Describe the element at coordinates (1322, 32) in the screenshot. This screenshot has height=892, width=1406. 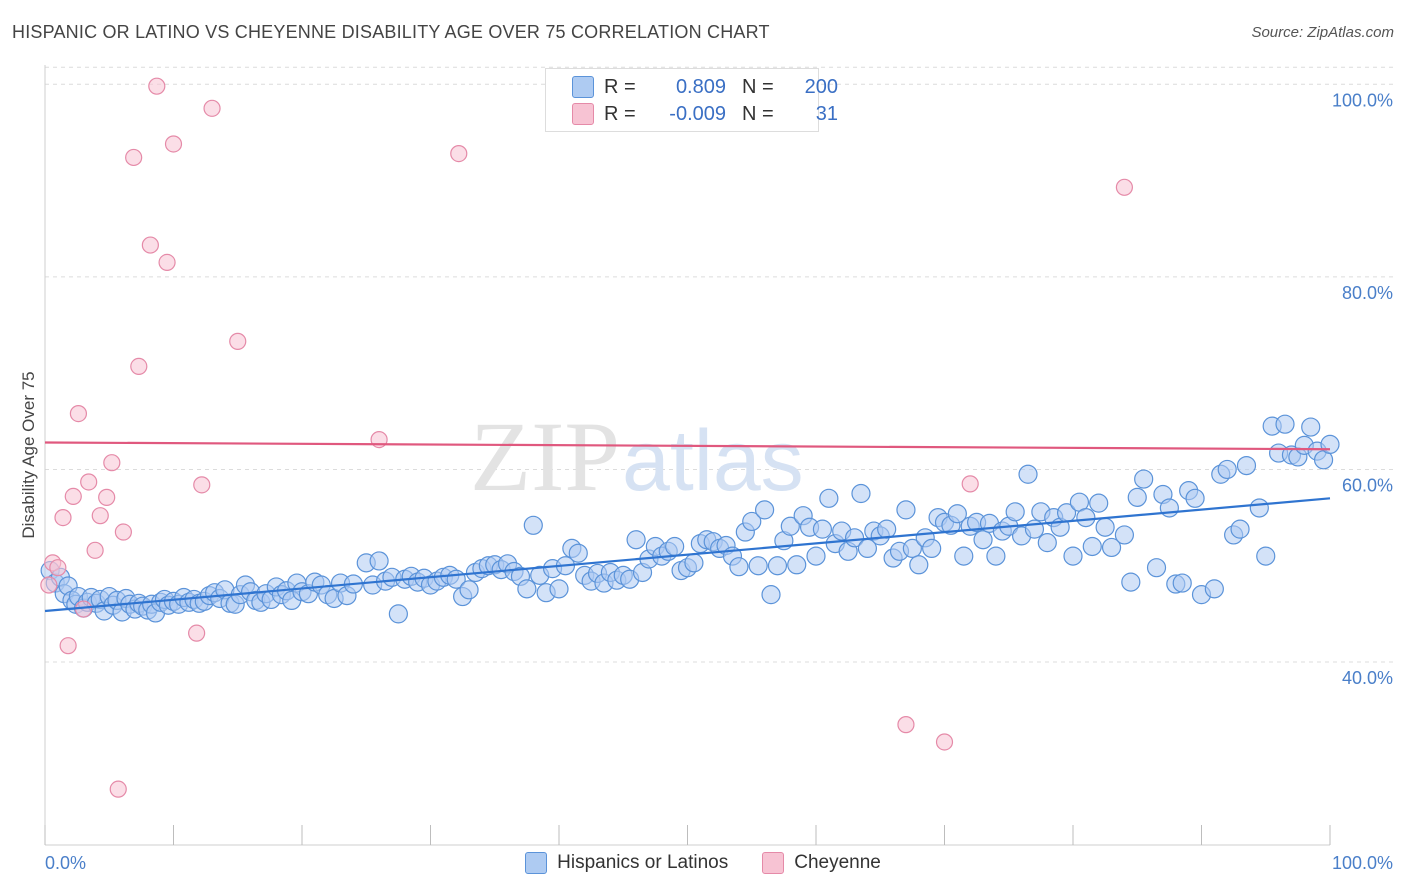
I see `source-label: Source: ZipAtlas.com` at that location.